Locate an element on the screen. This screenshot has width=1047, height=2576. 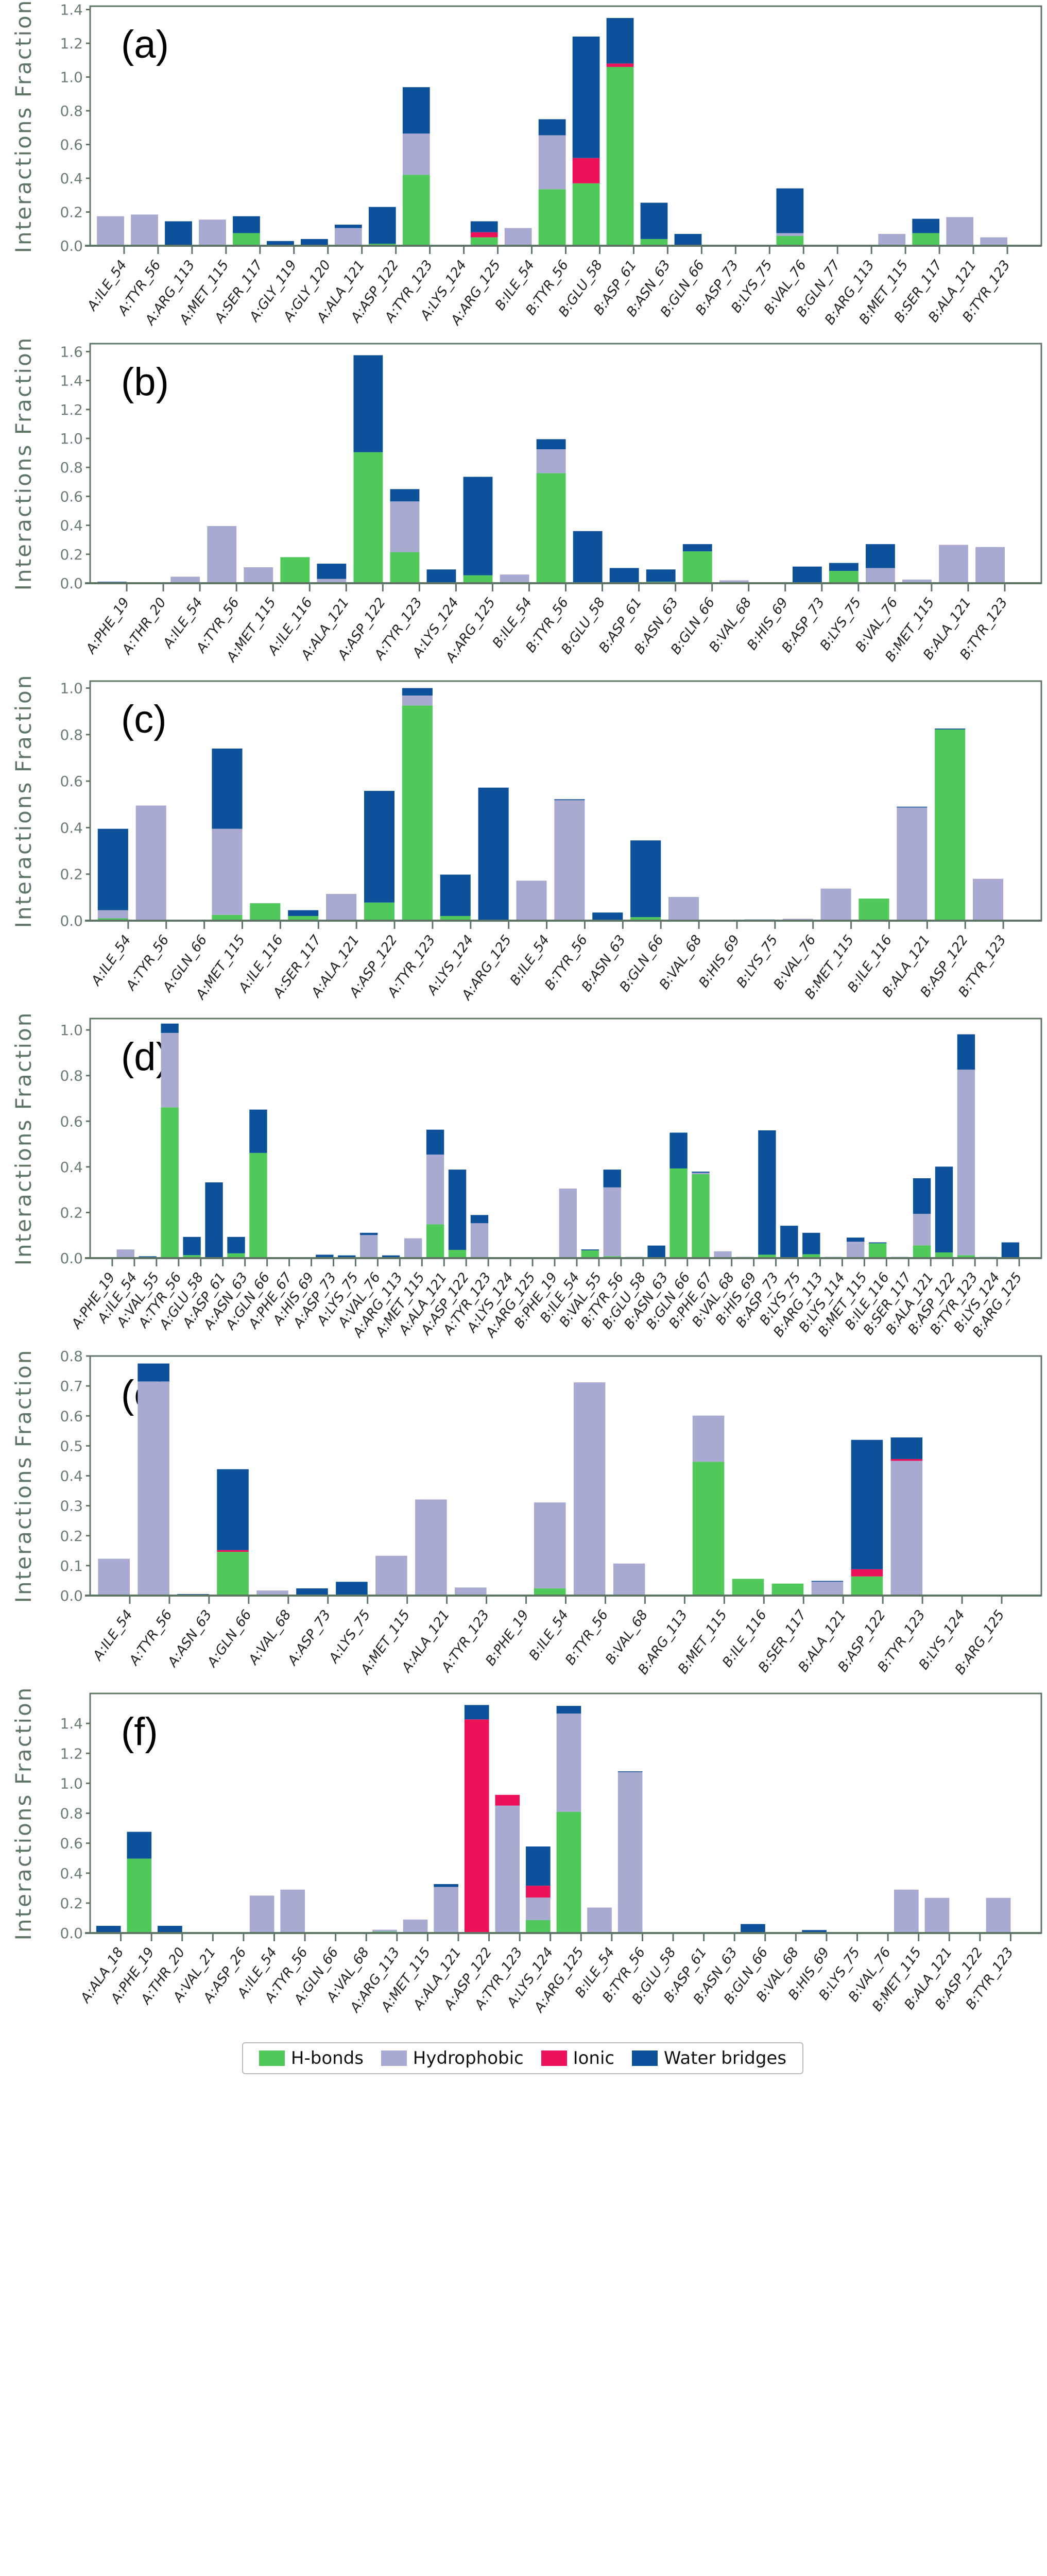
y-tick-label: 0.3 is located at coordinates (72, 1506).